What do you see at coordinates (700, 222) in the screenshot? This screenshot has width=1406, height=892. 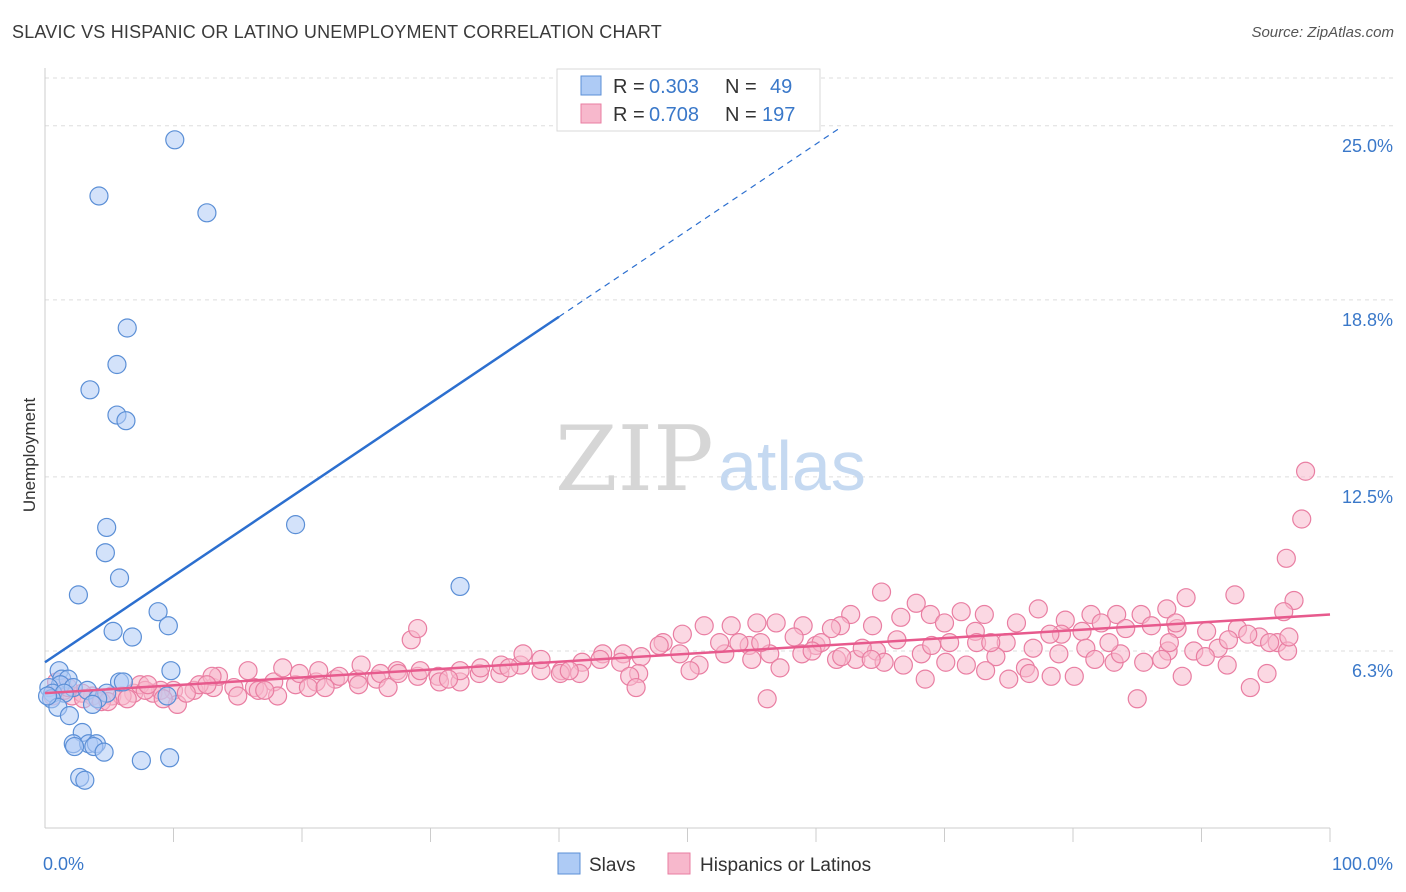 I see `slavs-trendline-extension` at bounding box center [700, 222].